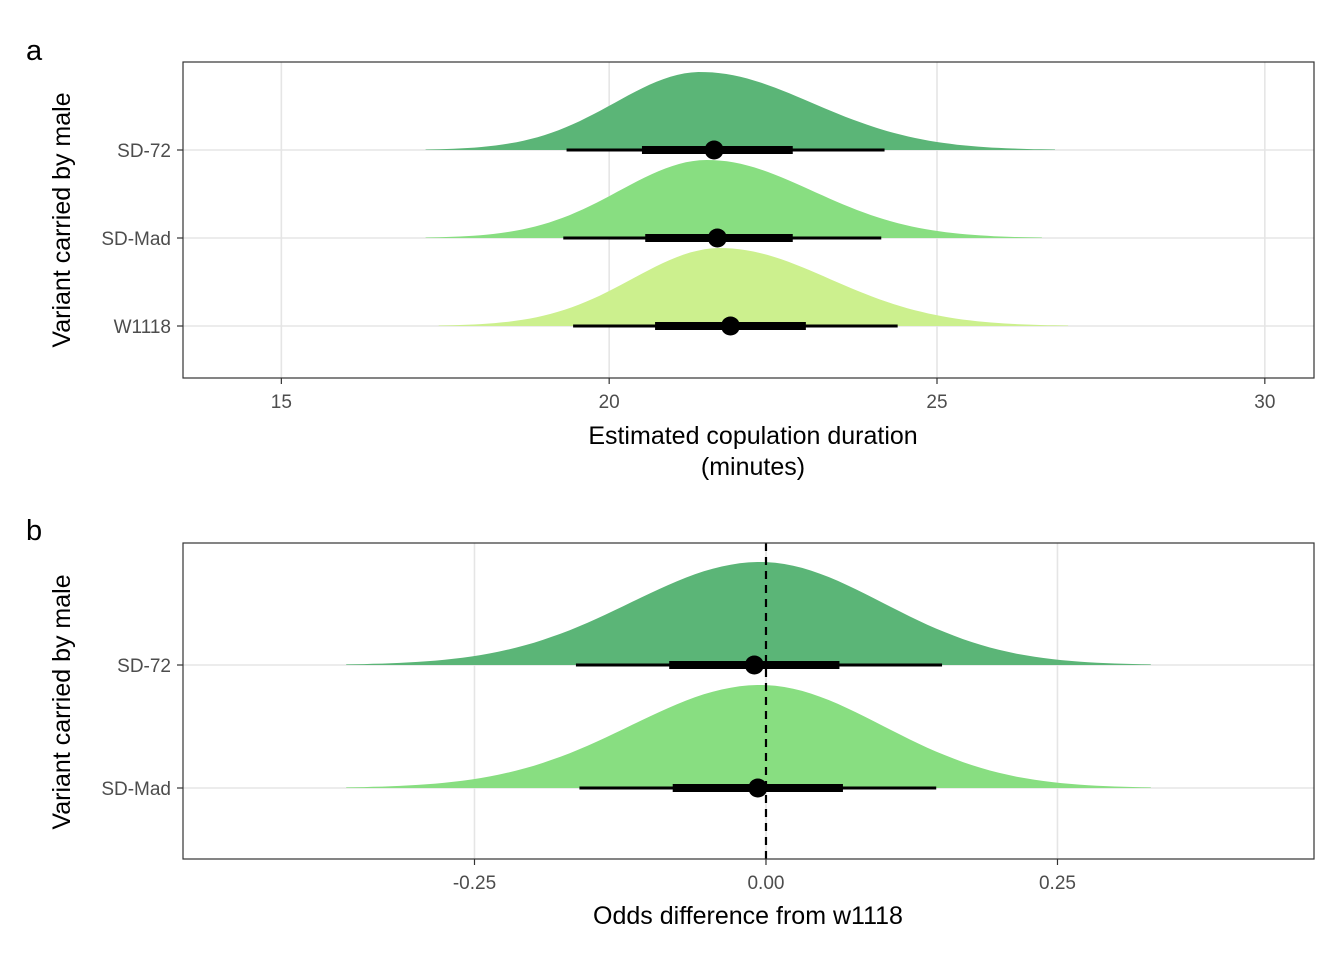  I want to click on panel-b-x-axis-label: Odds difference from w1118, so click(748, 916).